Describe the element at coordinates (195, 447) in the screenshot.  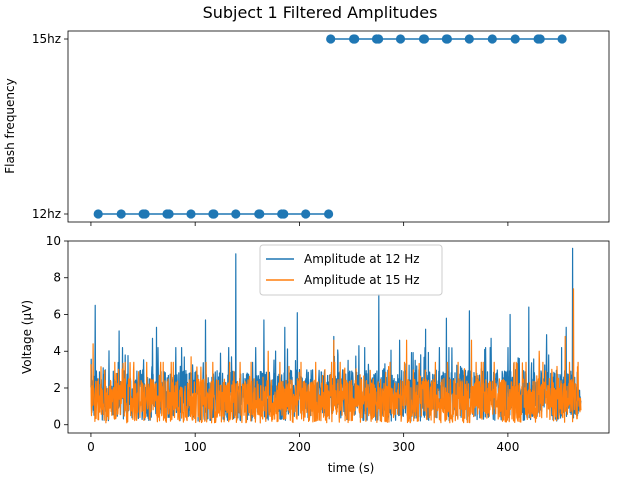
I see `x-tick-label: 100` at that location.